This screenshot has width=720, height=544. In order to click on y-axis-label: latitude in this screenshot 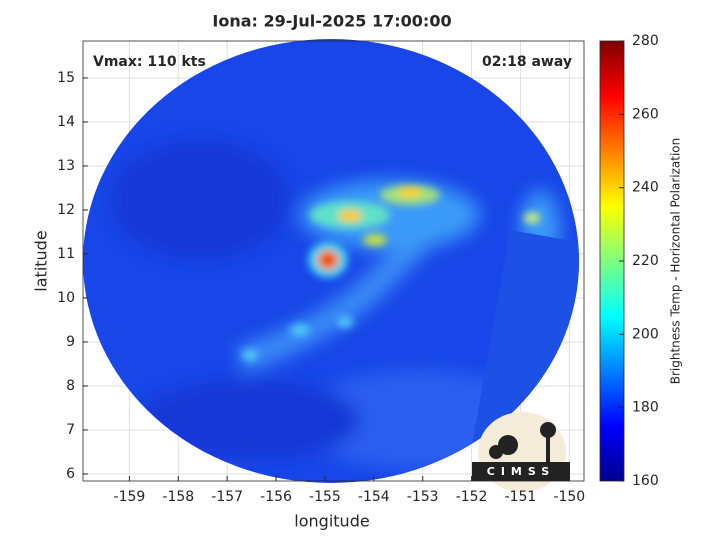, I will do `click(41, 260)`.